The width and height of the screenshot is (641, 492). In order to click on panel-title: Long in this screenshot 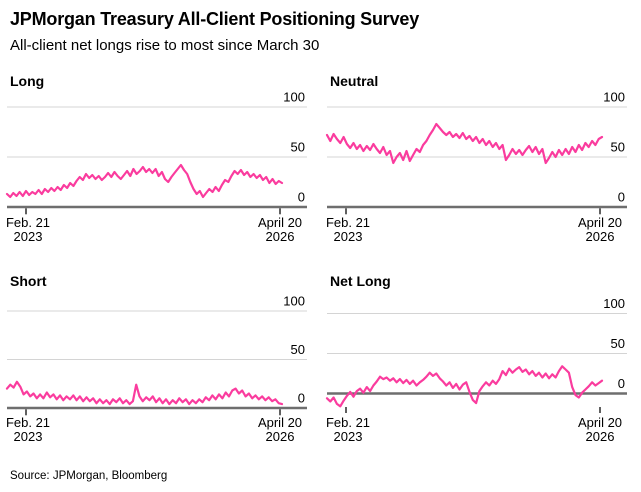, I will do `click(27, 81)`.